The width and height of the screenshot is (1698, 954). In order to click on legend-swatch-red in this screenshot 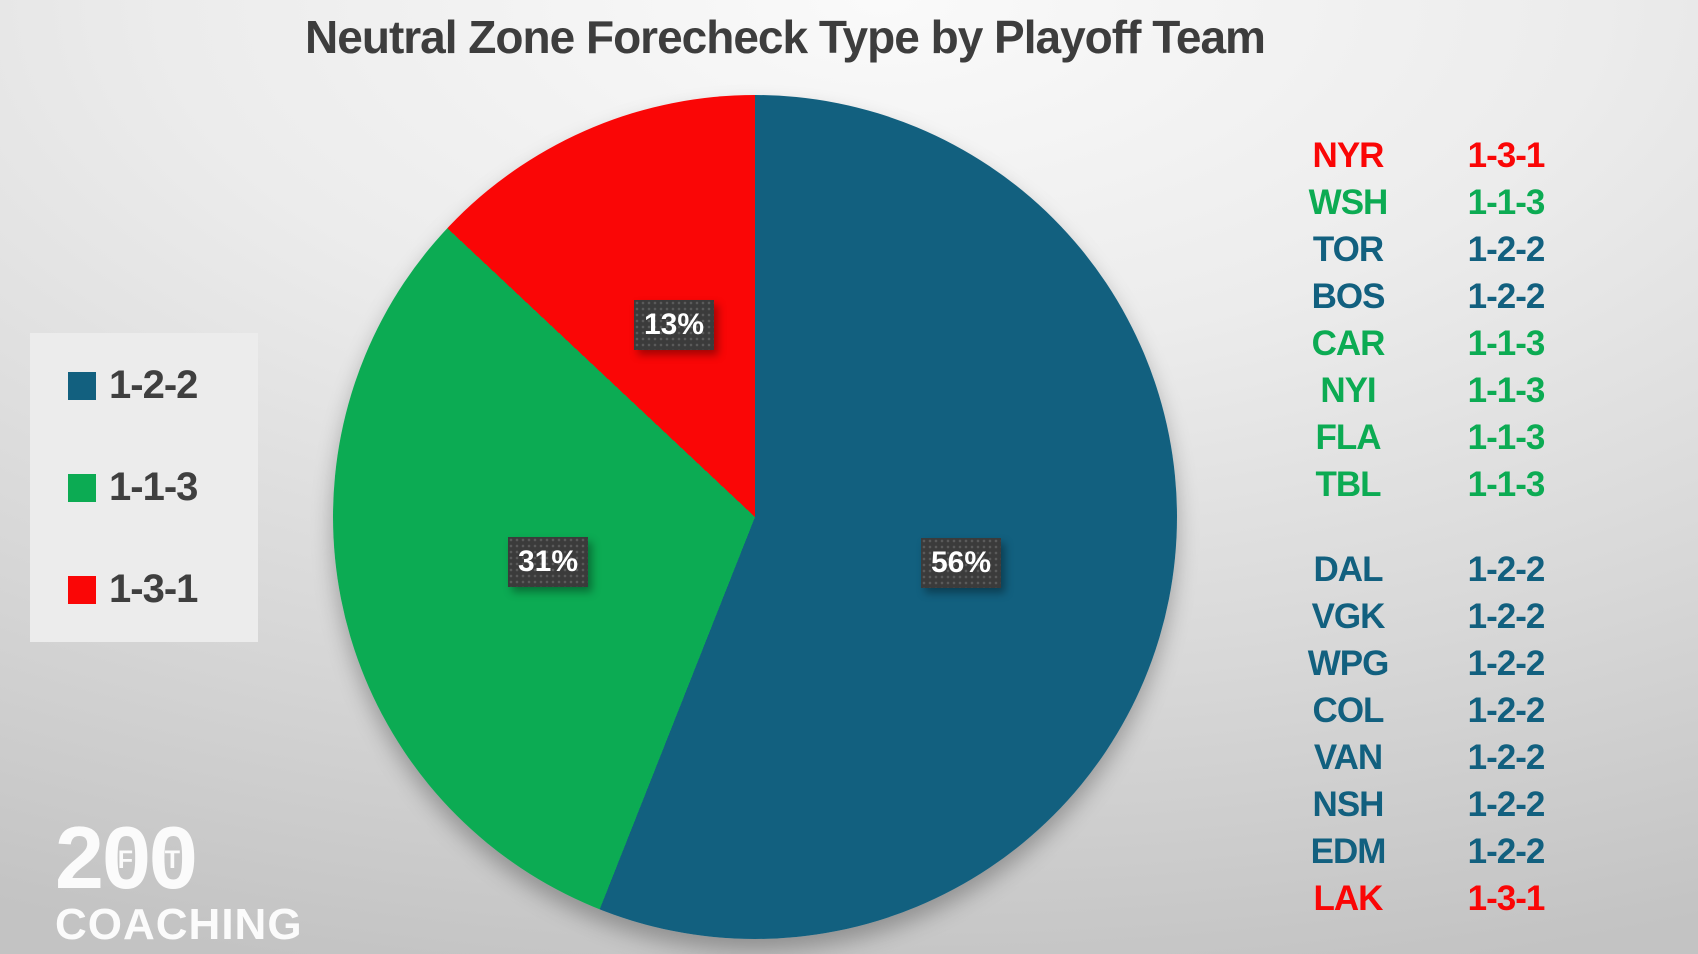, I will do `click(82, 589)`.